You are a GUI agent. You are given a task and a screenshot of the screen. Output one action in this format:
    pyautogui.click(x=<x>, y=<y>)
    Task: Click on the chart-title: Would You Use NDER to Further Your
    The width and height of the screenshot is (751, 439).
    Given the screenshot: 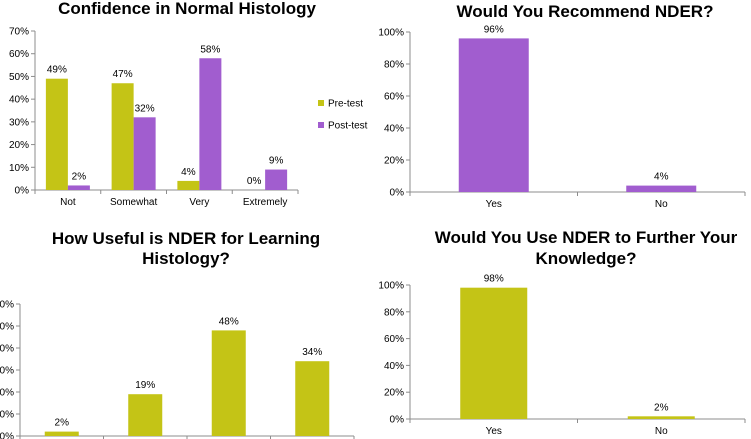 What is the action you would take?
    pyautogui.click(x=586, y=237)
    